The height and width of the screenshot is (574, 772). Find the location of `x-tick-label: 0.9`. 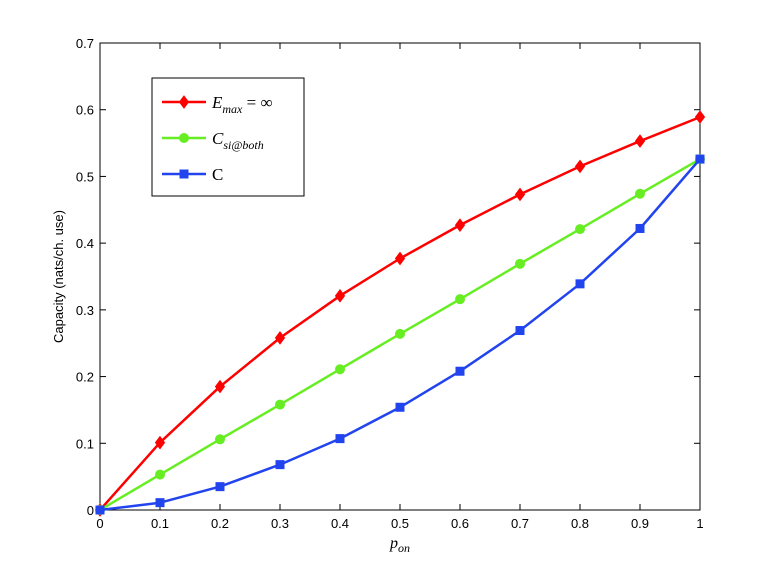

x-tick-label: 0.9 is located at coordinates (640, 523).